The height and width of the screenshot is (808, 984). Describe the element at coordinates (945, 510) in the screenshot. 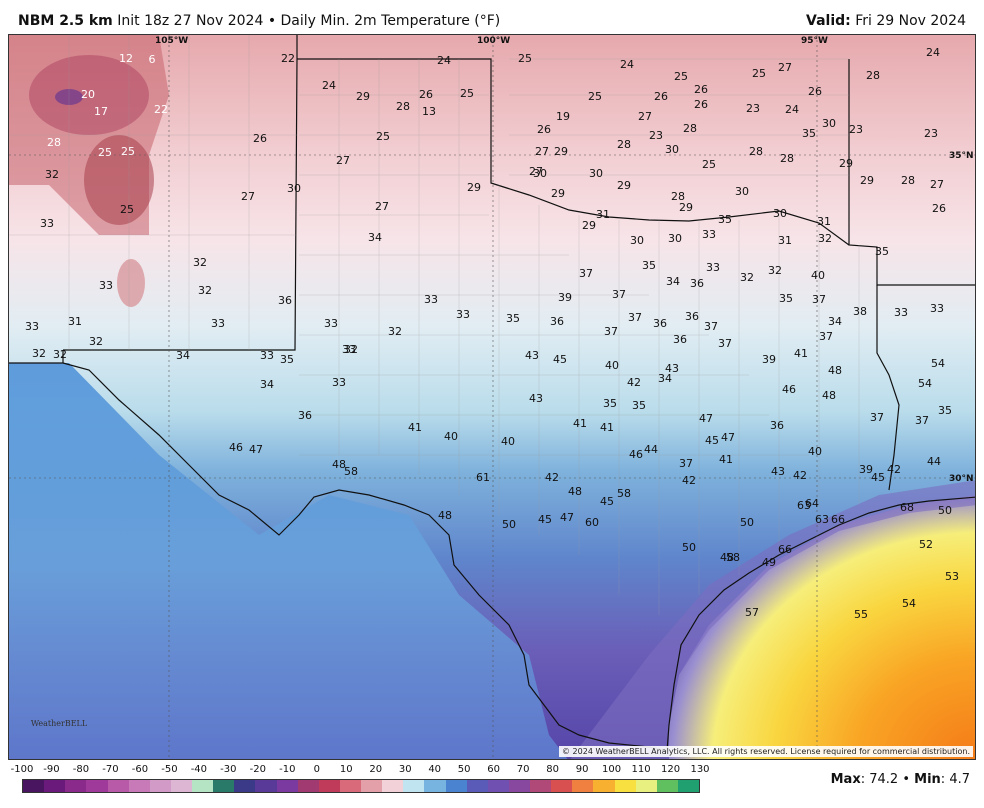

I see `temperature-value-label: 50` at that location.